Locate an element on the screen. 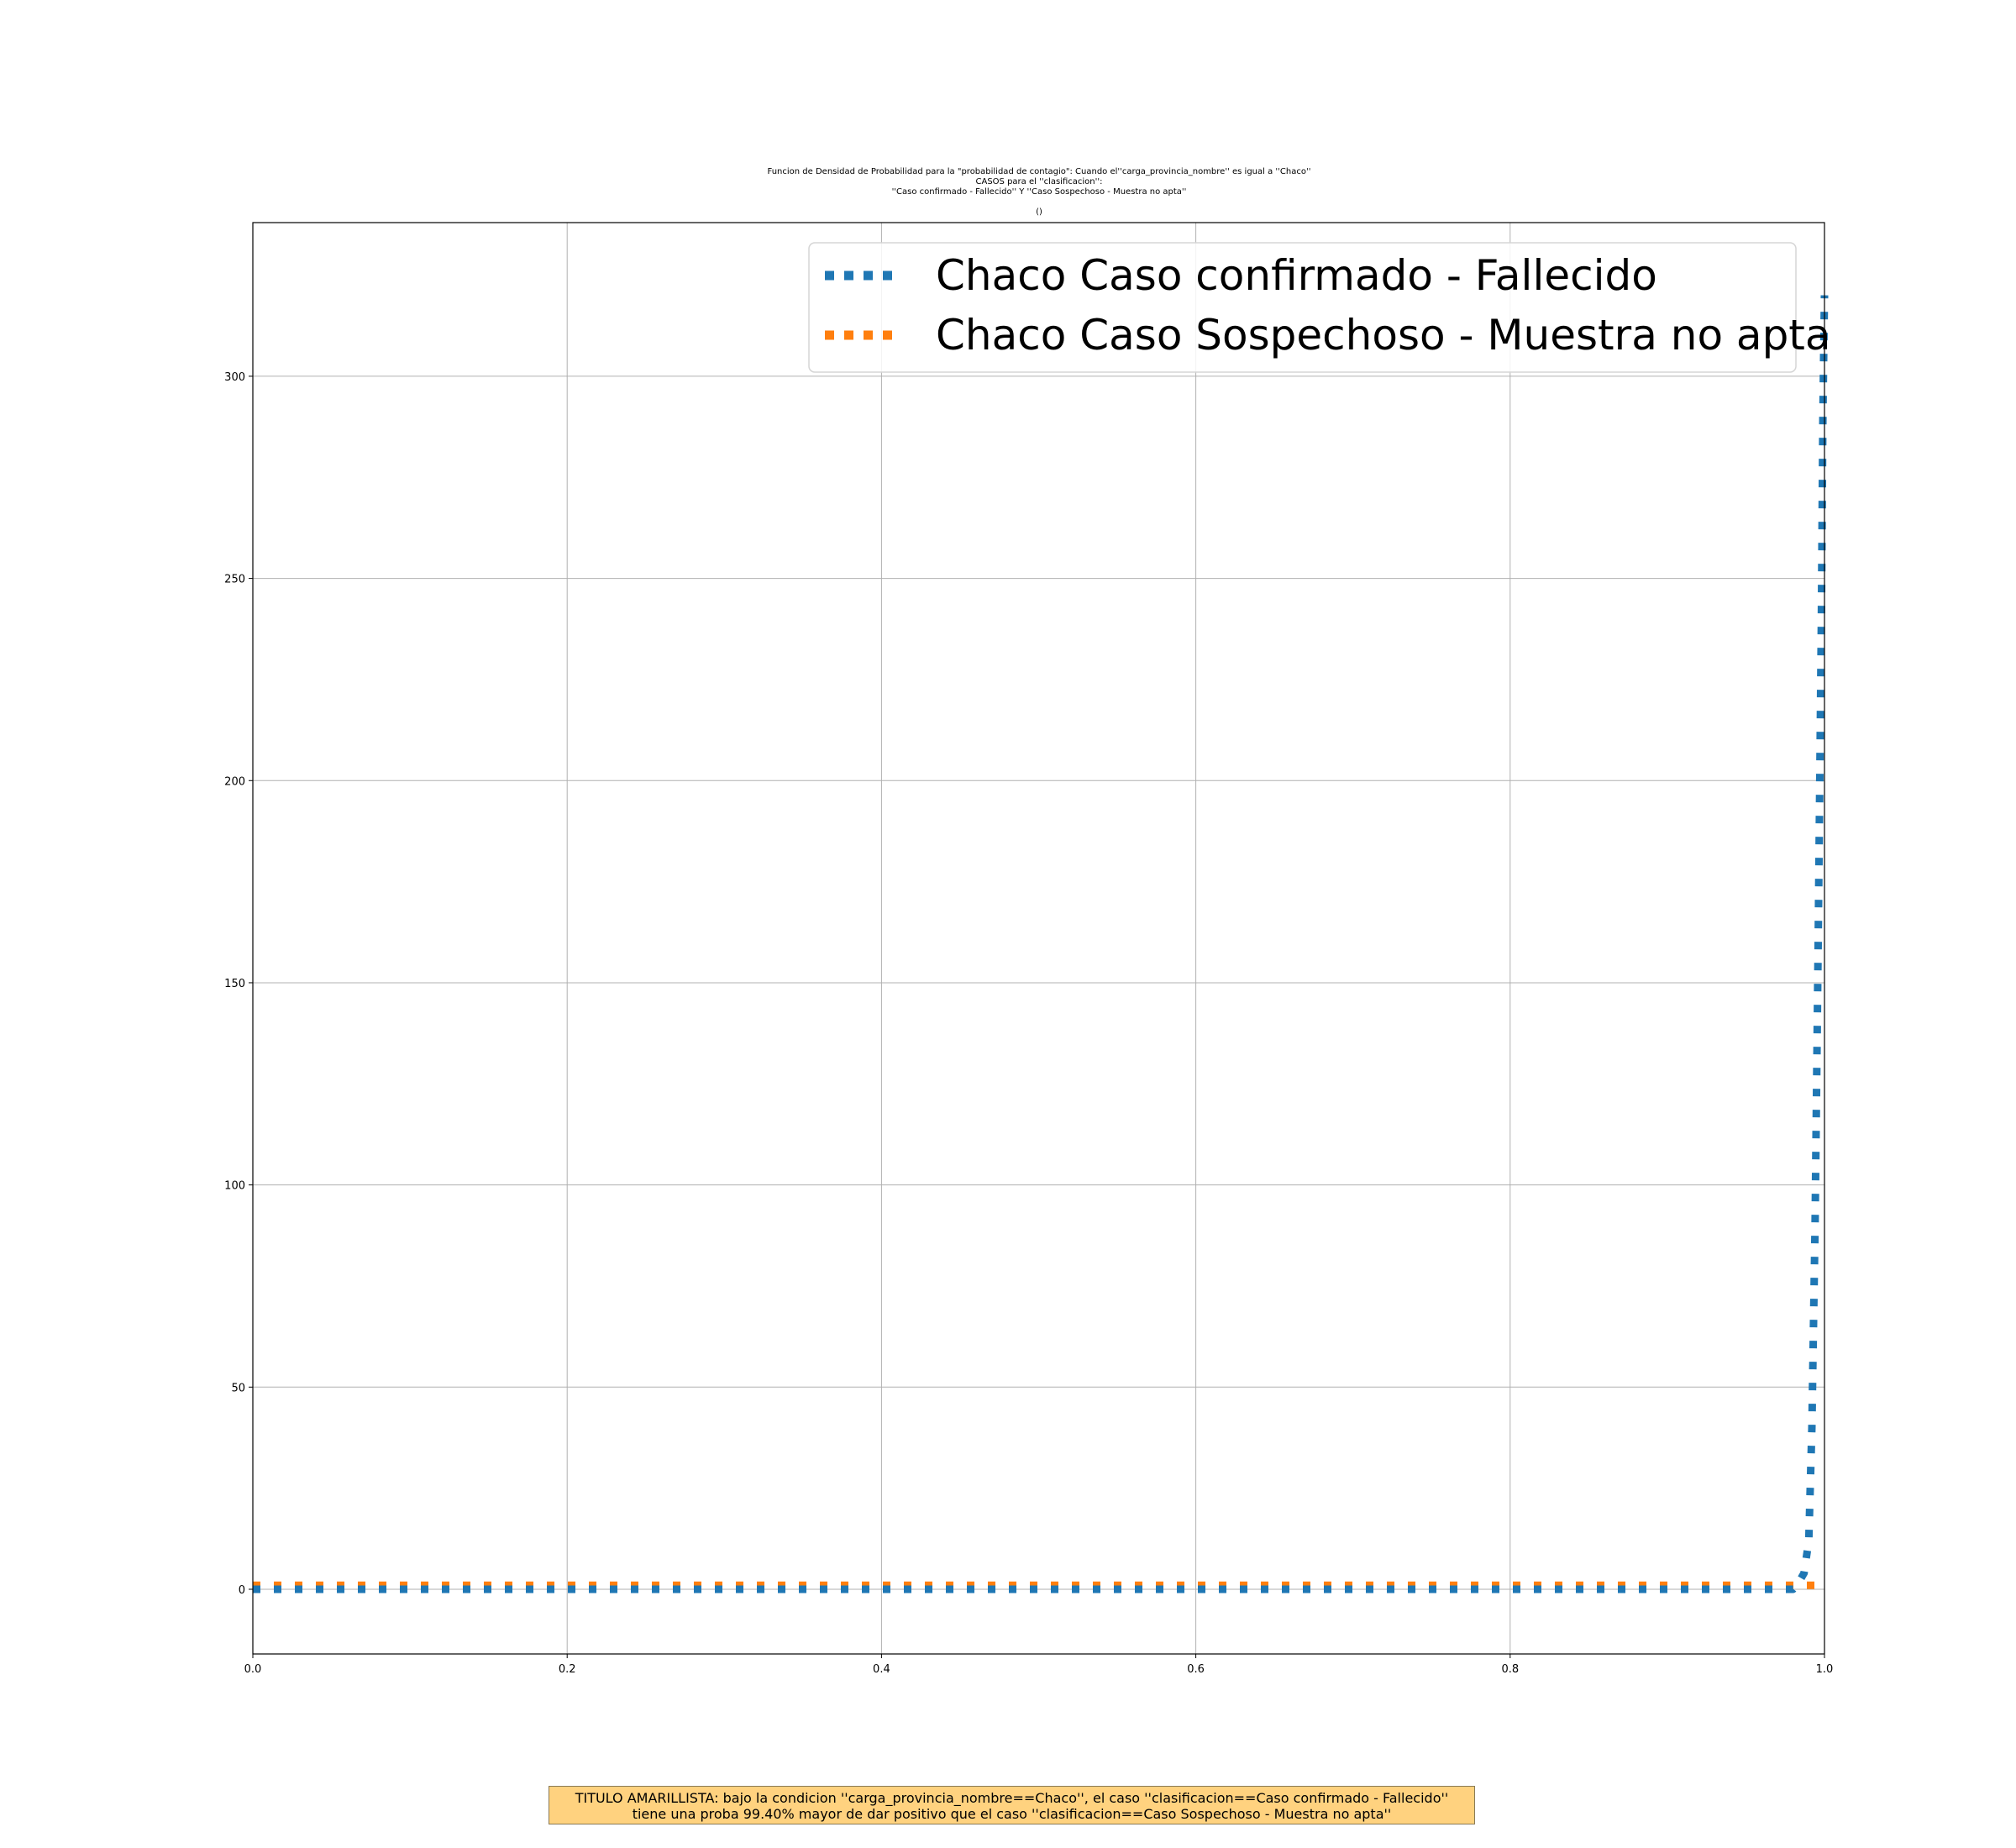  title-line-2: CASOS para el ''clasificacion'': is located at coordinates (1039, 181).